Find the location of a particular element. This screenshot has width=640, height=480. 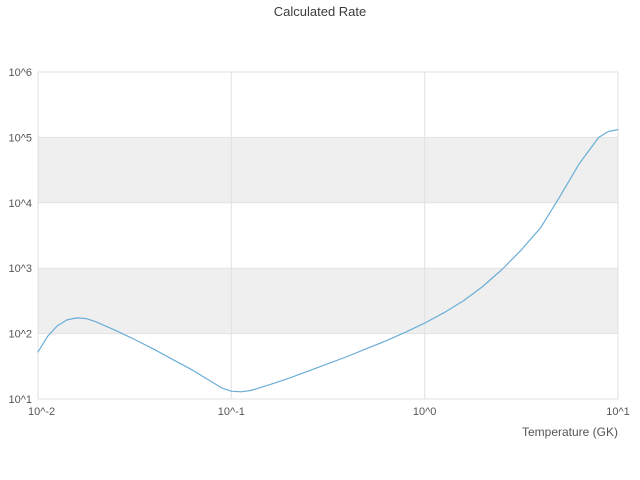

x-tick-label: 10^-2 is located at coordinates (41, 412).